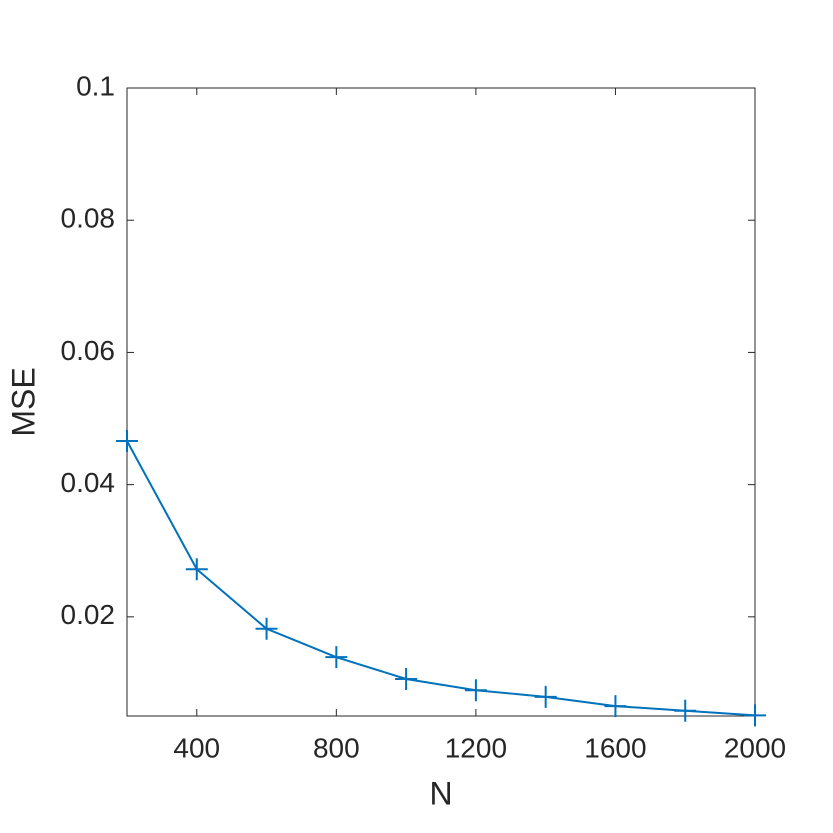  What do you see at coordinates (88, 218) in the screenshot?
I see `y-tick-label: 0.08` at bounding box center [88, 218].